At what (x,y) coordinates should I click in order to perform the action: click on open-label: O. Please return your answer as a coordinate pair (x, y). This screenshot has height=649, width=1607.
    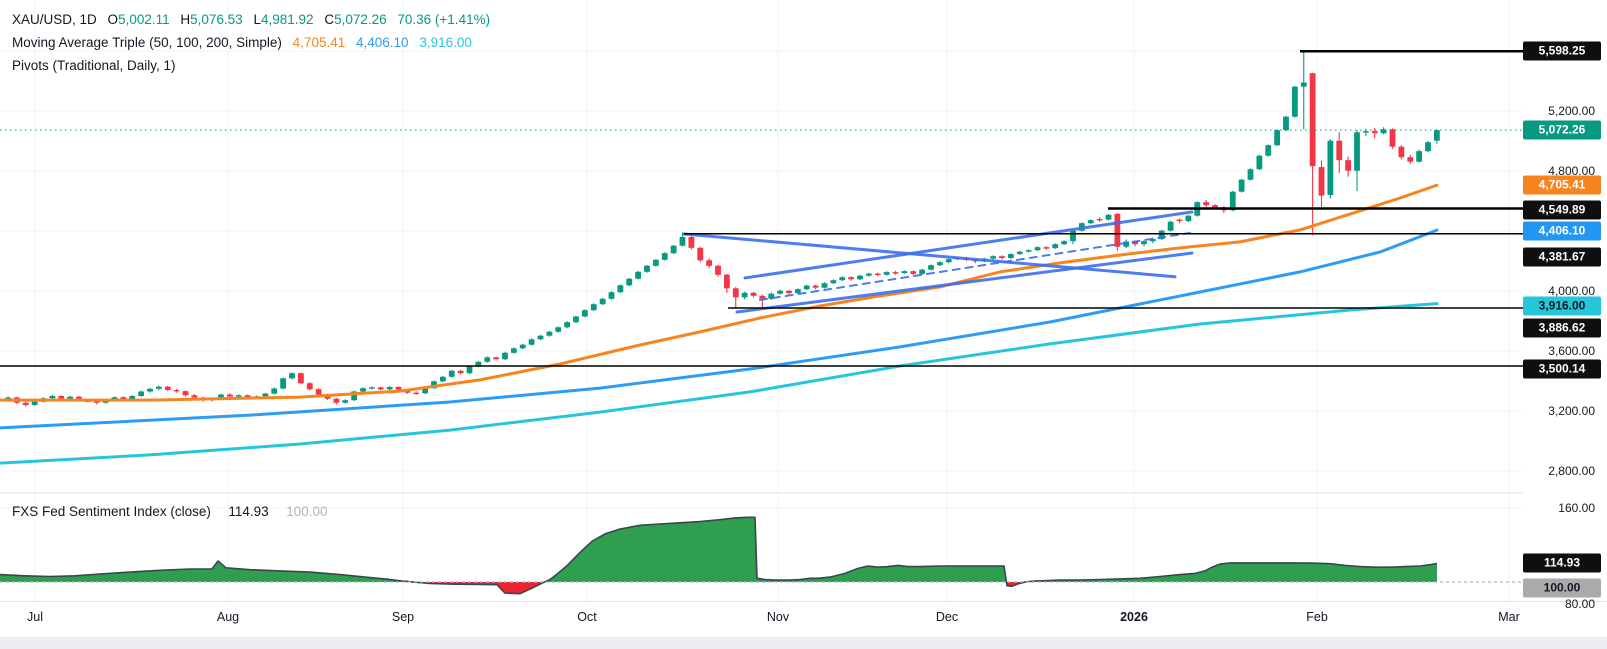
    Looking at the image, I should click on (113, 19).